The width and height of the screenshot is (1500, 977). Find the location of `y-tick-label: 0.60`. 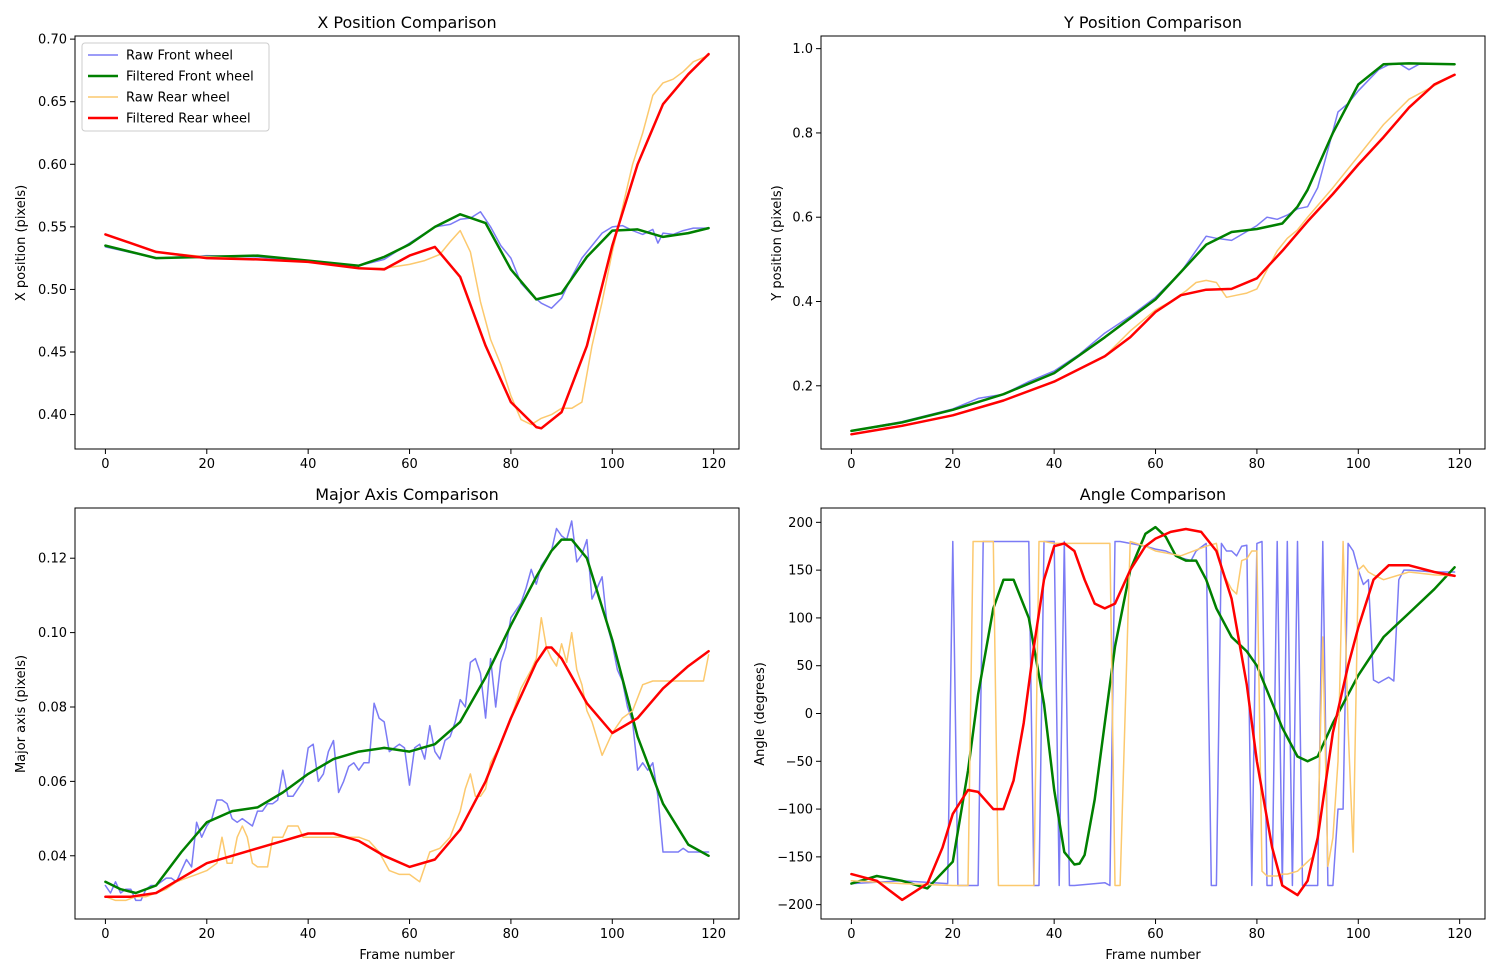

y-tick-label: 0.60 is located at coordinates (52, 165).